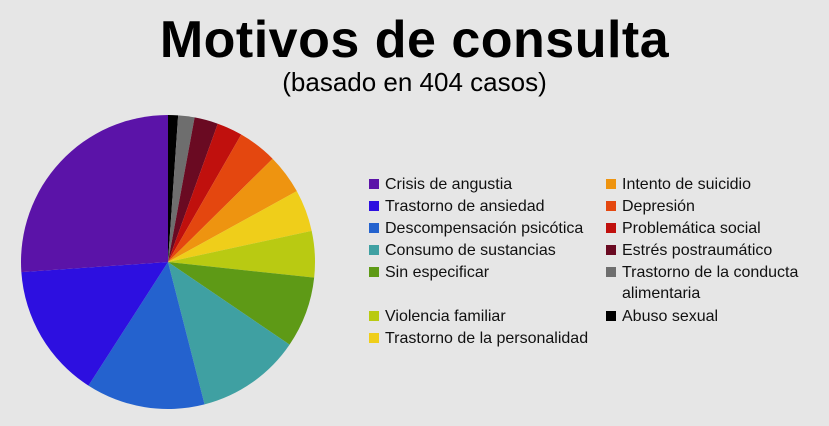 The height and width of the screenshot is (426, 829). Describe the element at coordinates (686, 184) in the screenshot. I see `legend-label: Intento de suicidio` at that location.